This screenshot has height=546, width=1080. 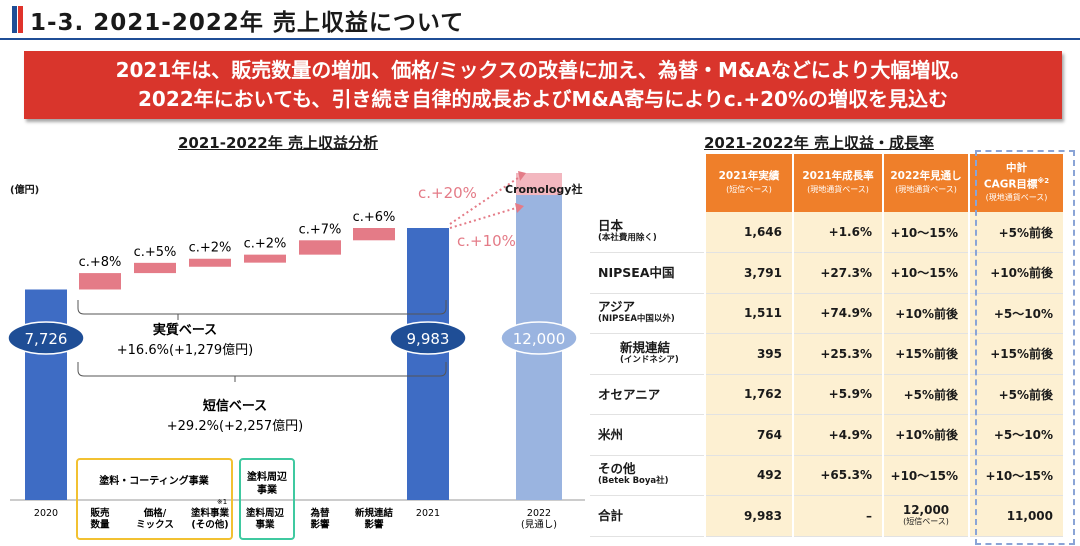 I want to click on header-cell: 2022年見通し (現地通貨ベース), so click(x=925, y=183).